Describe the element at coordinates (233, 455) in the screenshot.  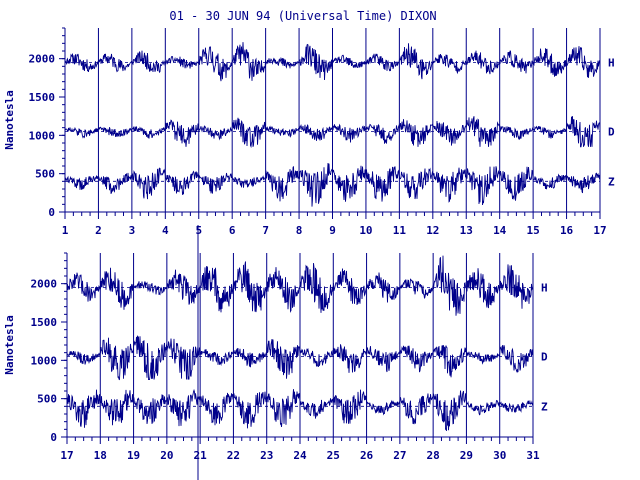
I see `x-tick-label: 22` at that location.